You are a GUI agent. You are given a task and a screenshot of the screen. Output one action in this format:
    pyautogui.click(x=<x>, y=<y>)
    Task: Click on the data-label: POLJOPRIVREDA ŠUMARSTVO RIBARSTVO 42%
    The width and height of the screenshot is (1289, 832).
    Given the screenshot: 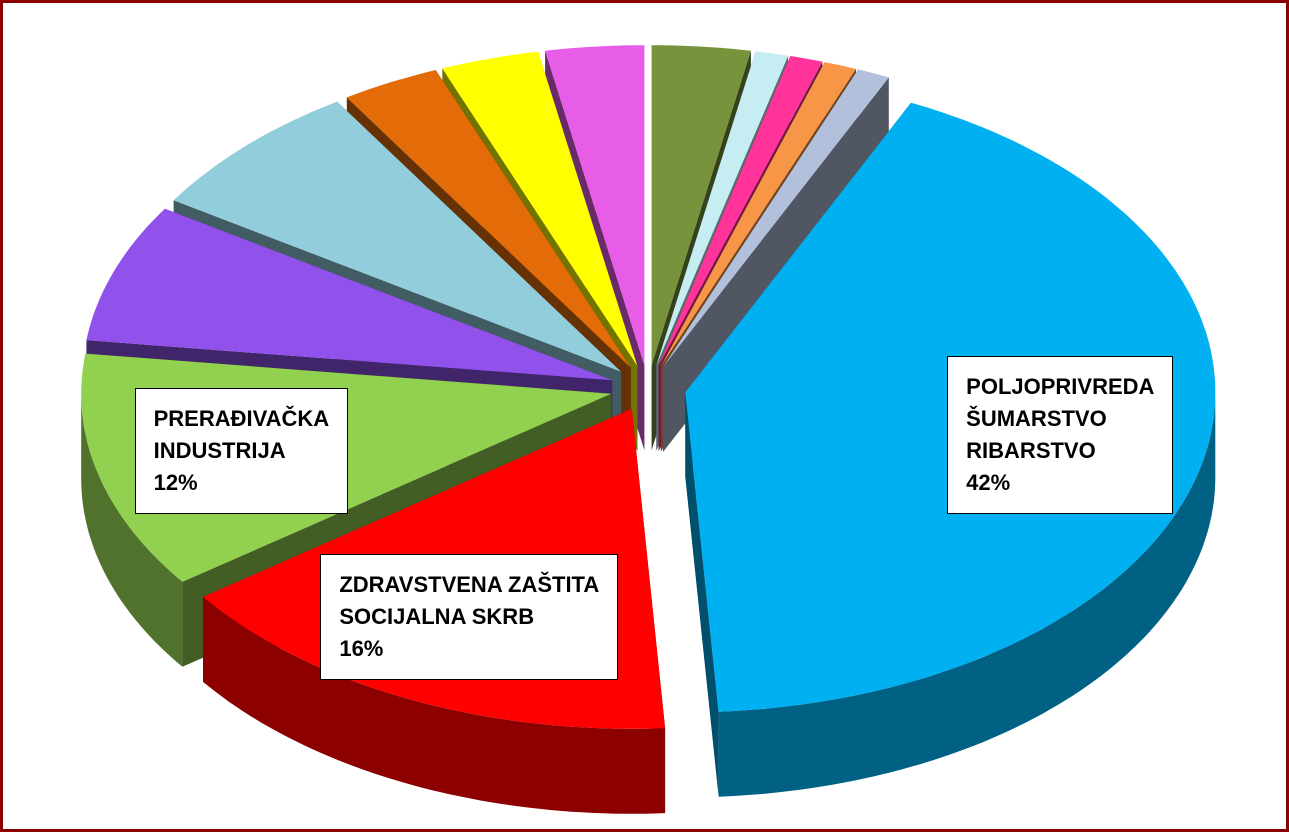 What is the action you would take?
    pyautogui.click(x=1060, y=435)
    